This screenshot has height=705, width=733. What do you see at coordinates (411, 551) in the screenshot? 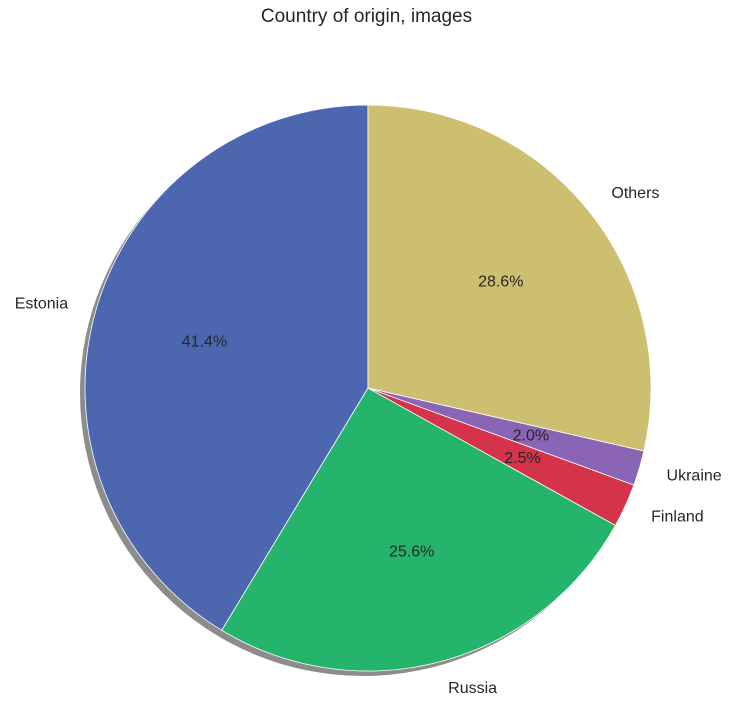
I see `slice-percent-russia: 25.6%` at bounding box center [411, 551].